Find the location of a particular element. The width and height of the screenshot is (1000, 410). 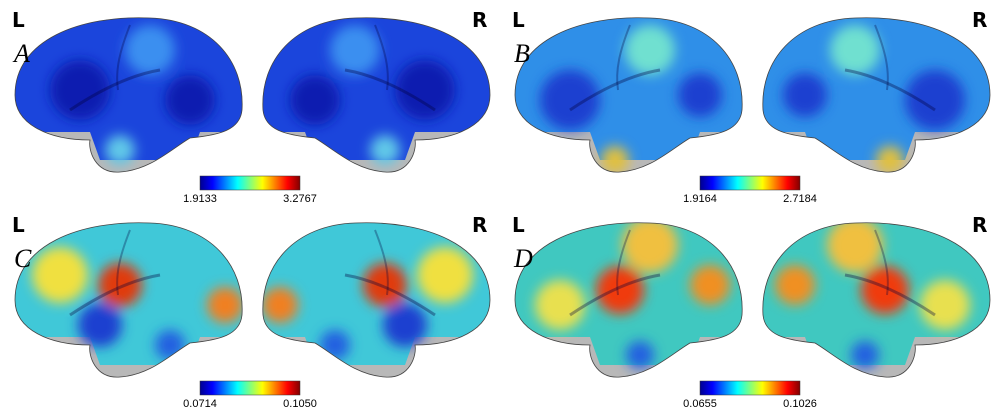

panel-label: B is located at coordinates (522, 53).